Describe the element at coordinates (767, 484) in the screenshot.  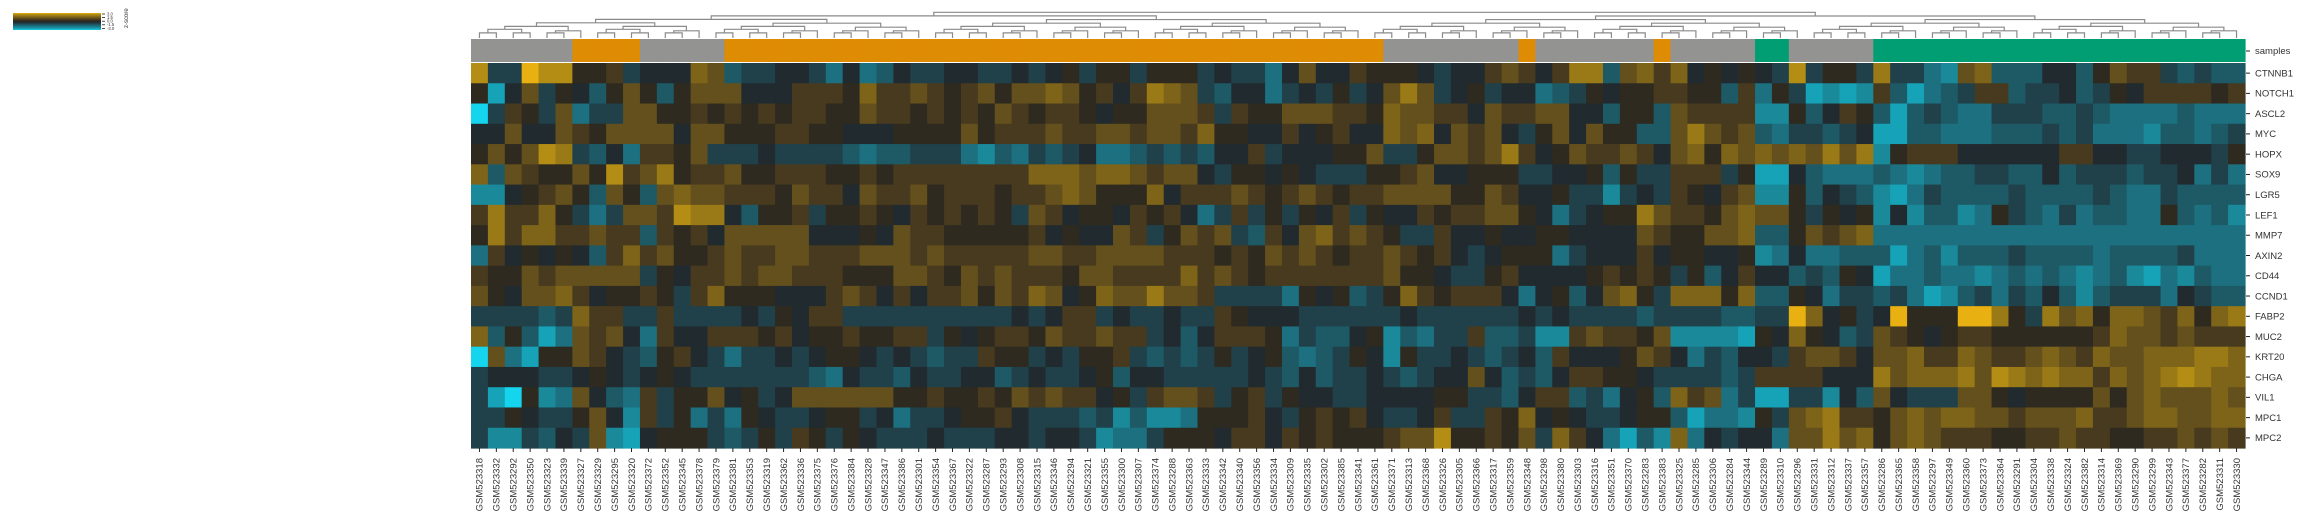
I see `sample-label: GSM523319` at that location.